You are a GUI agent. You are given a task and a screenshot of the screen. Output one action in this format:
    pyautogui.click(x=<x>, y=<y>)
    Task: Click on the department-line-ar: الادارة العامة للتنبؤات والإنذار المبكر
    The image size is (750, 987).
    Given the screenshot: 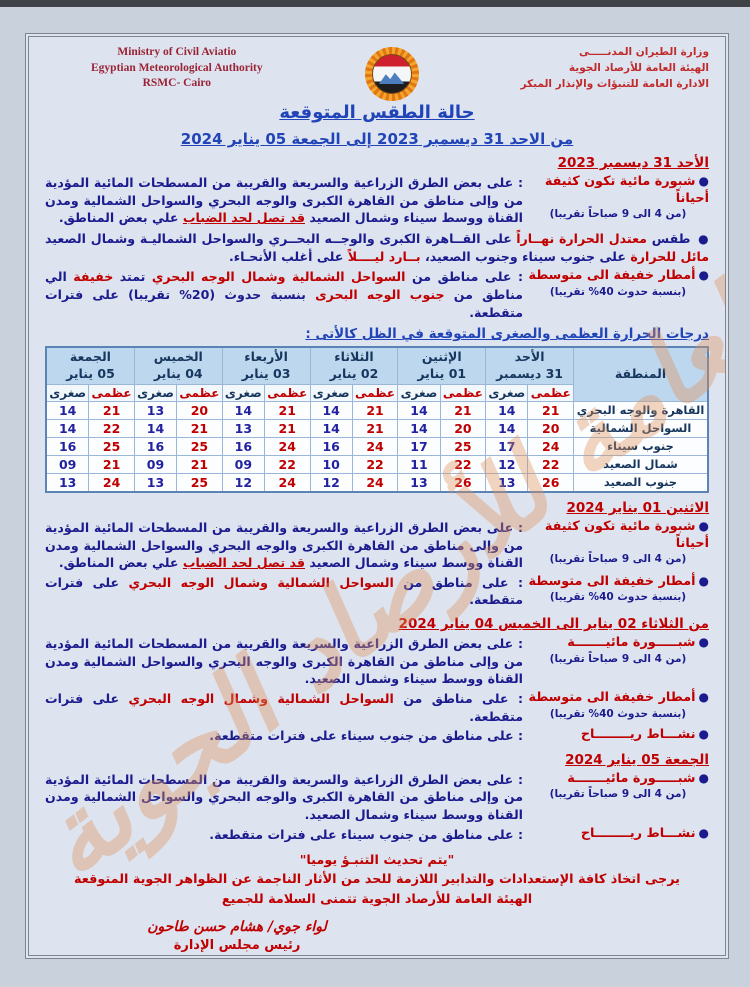 What is the action you would take?
    pyautogui.click(x=614, y=83)
    